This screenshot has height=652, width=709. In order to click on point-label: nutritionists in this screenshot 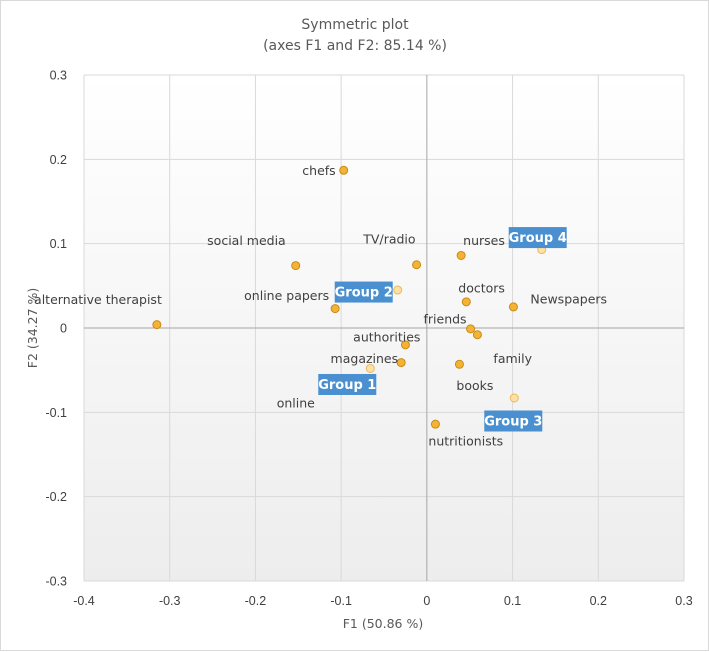, I will do `click(465, 441)`.